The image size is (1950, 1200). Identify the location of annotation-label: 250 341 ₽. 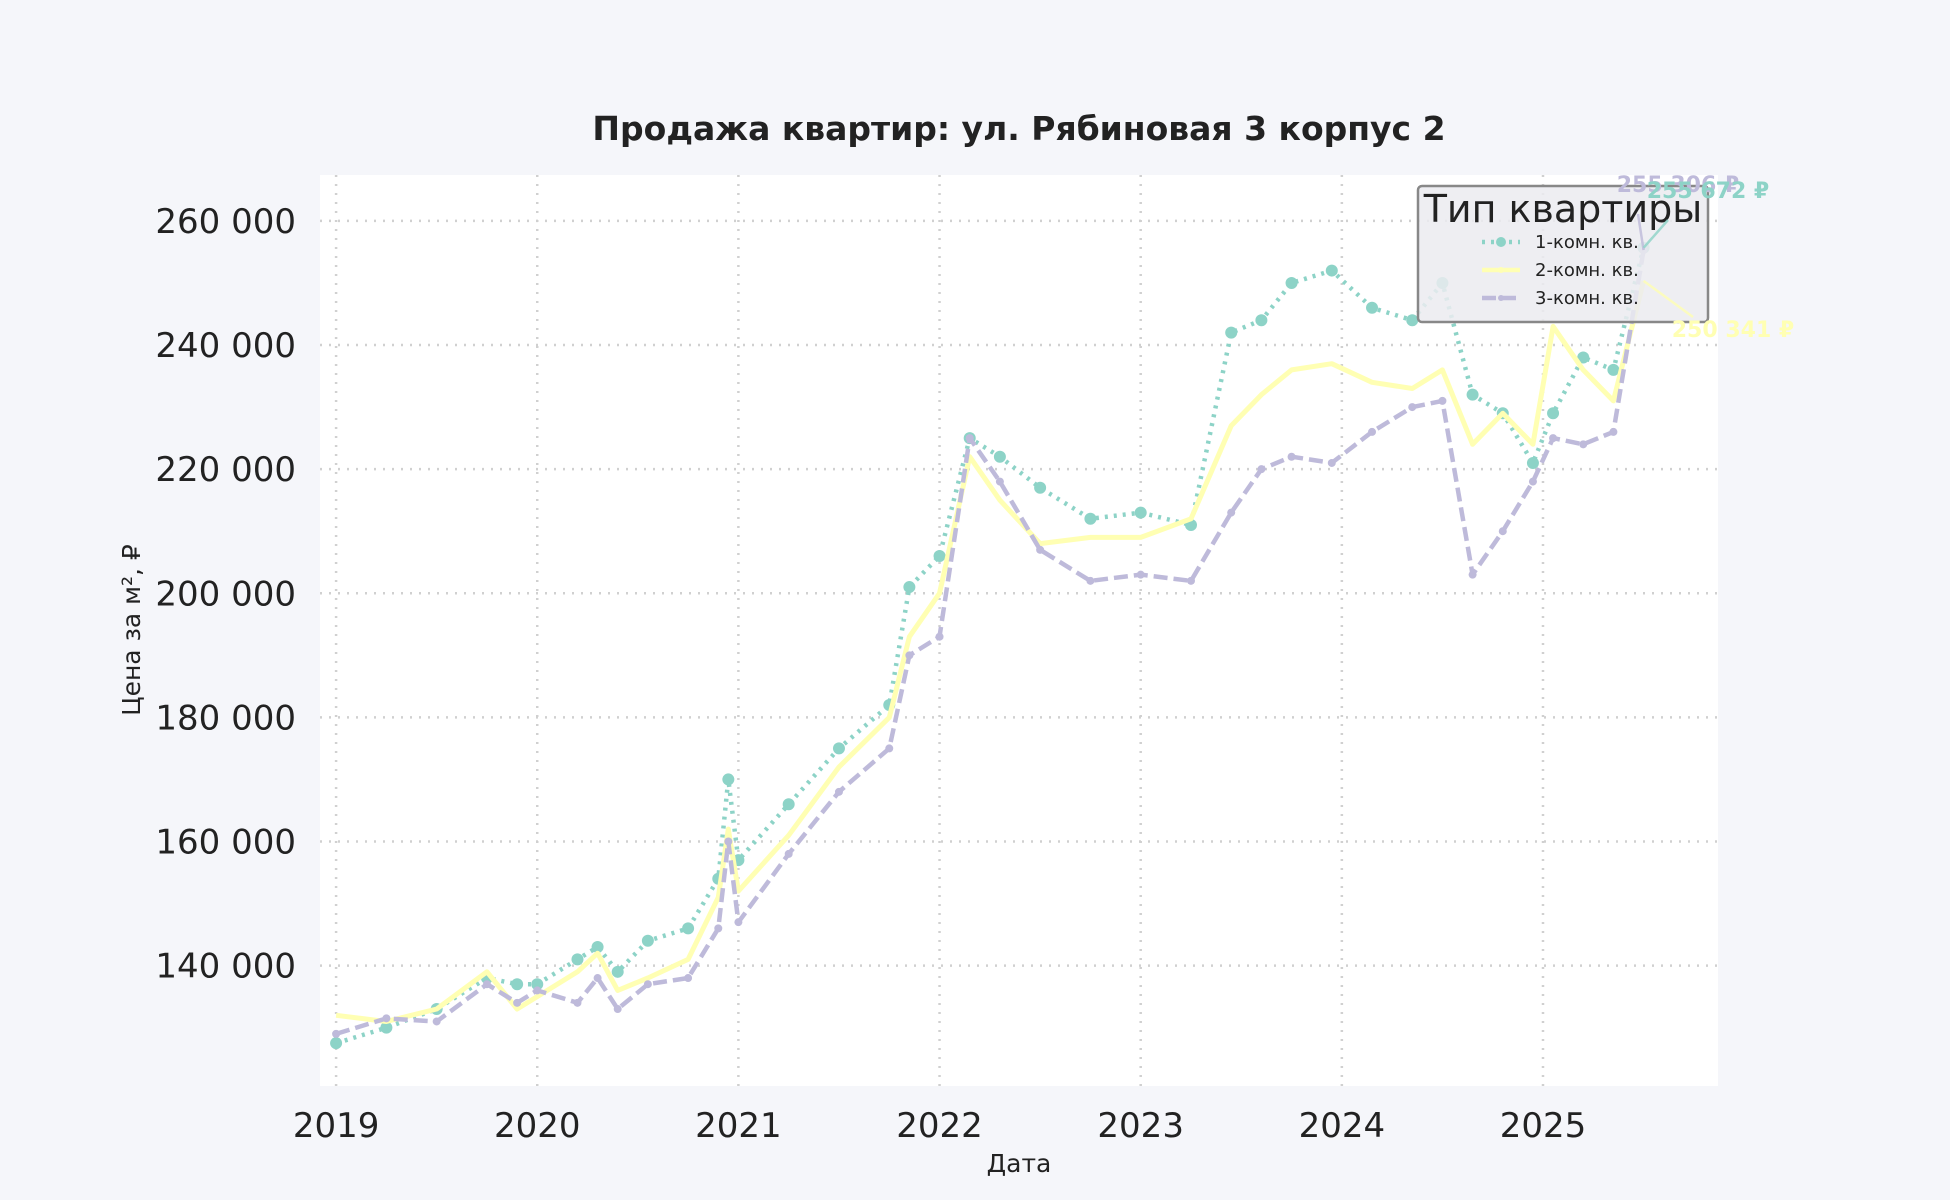
(1733, 330).